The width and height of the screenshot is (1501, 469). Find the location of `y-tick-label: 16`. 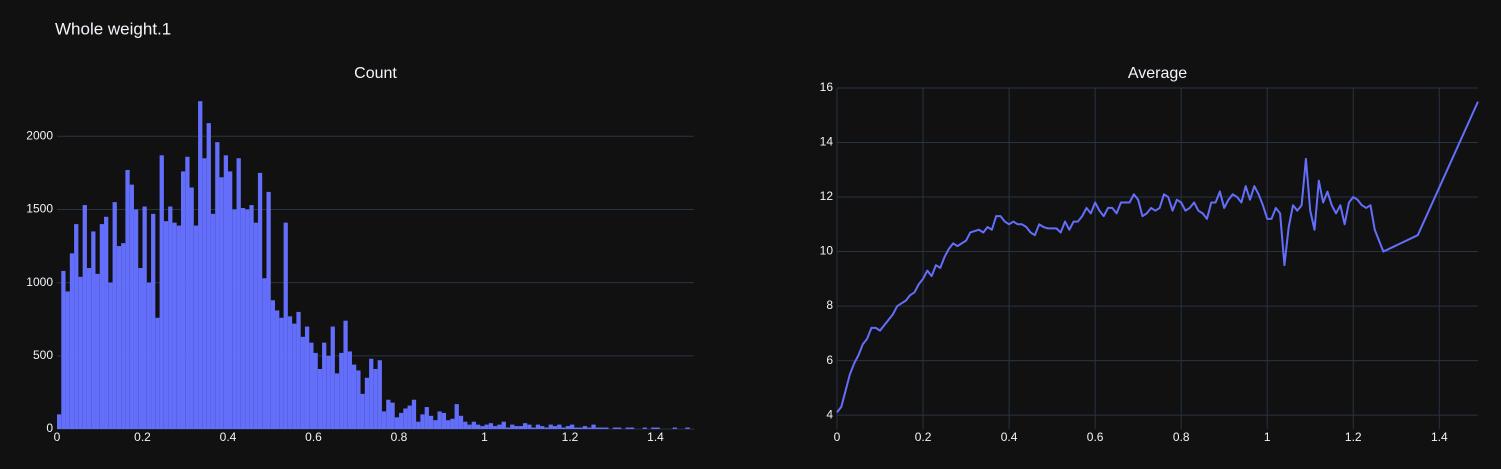

y-tick-label: 16 is located at coordinates (827, 87).